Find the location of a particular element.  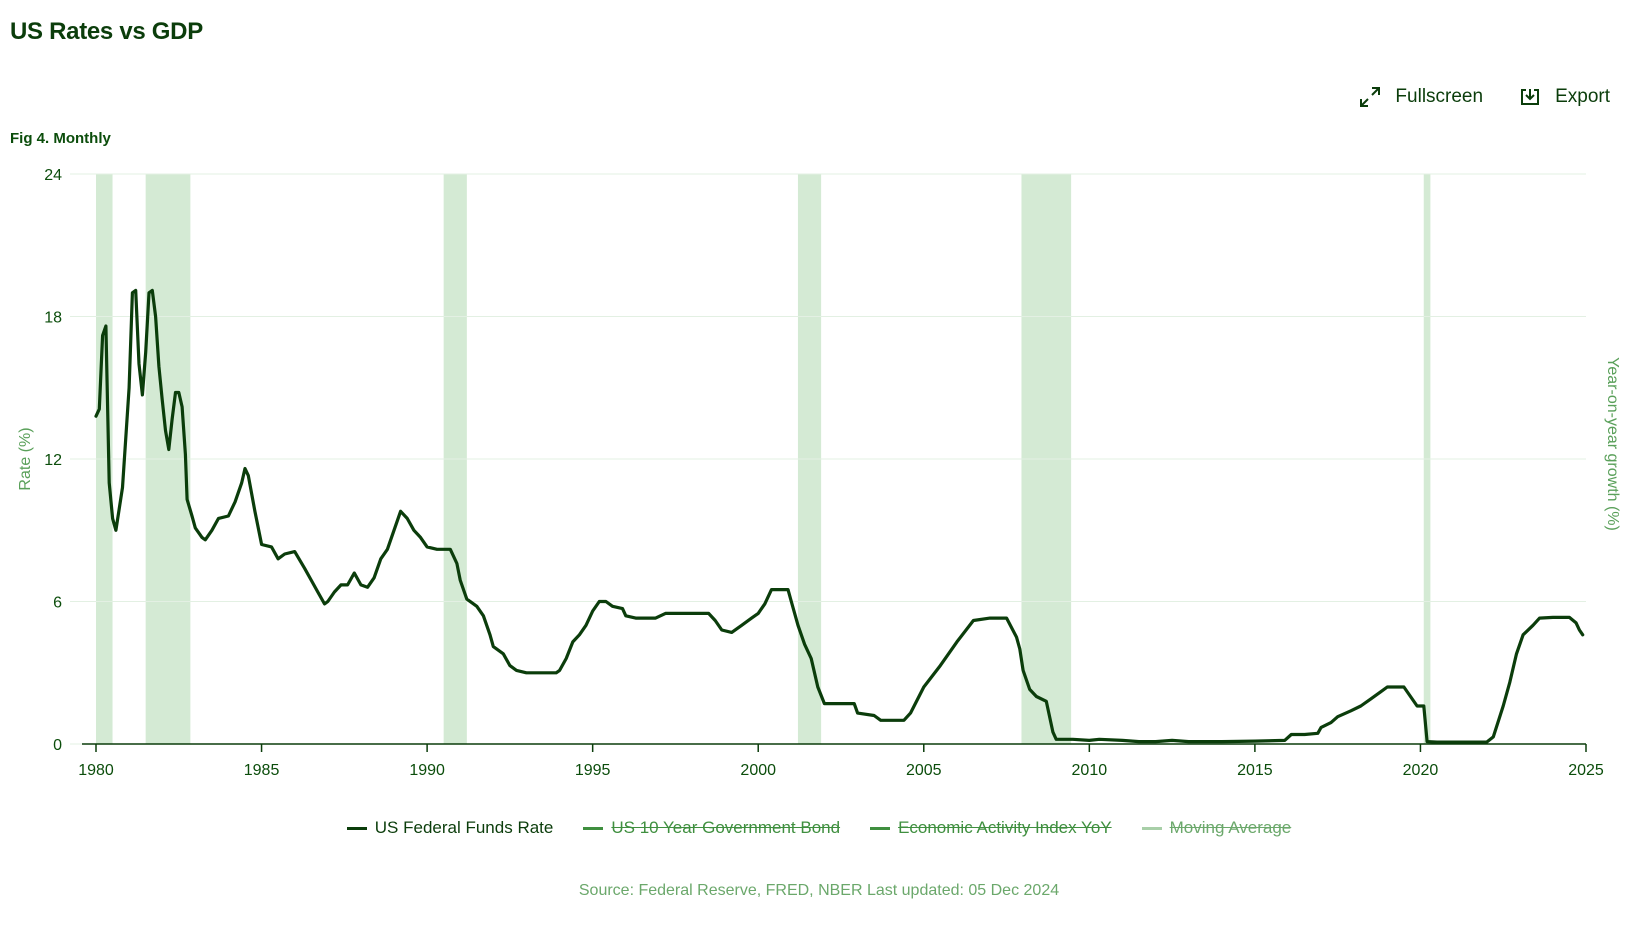

y-tick-label: 6 is located at coordinates (57, 603).